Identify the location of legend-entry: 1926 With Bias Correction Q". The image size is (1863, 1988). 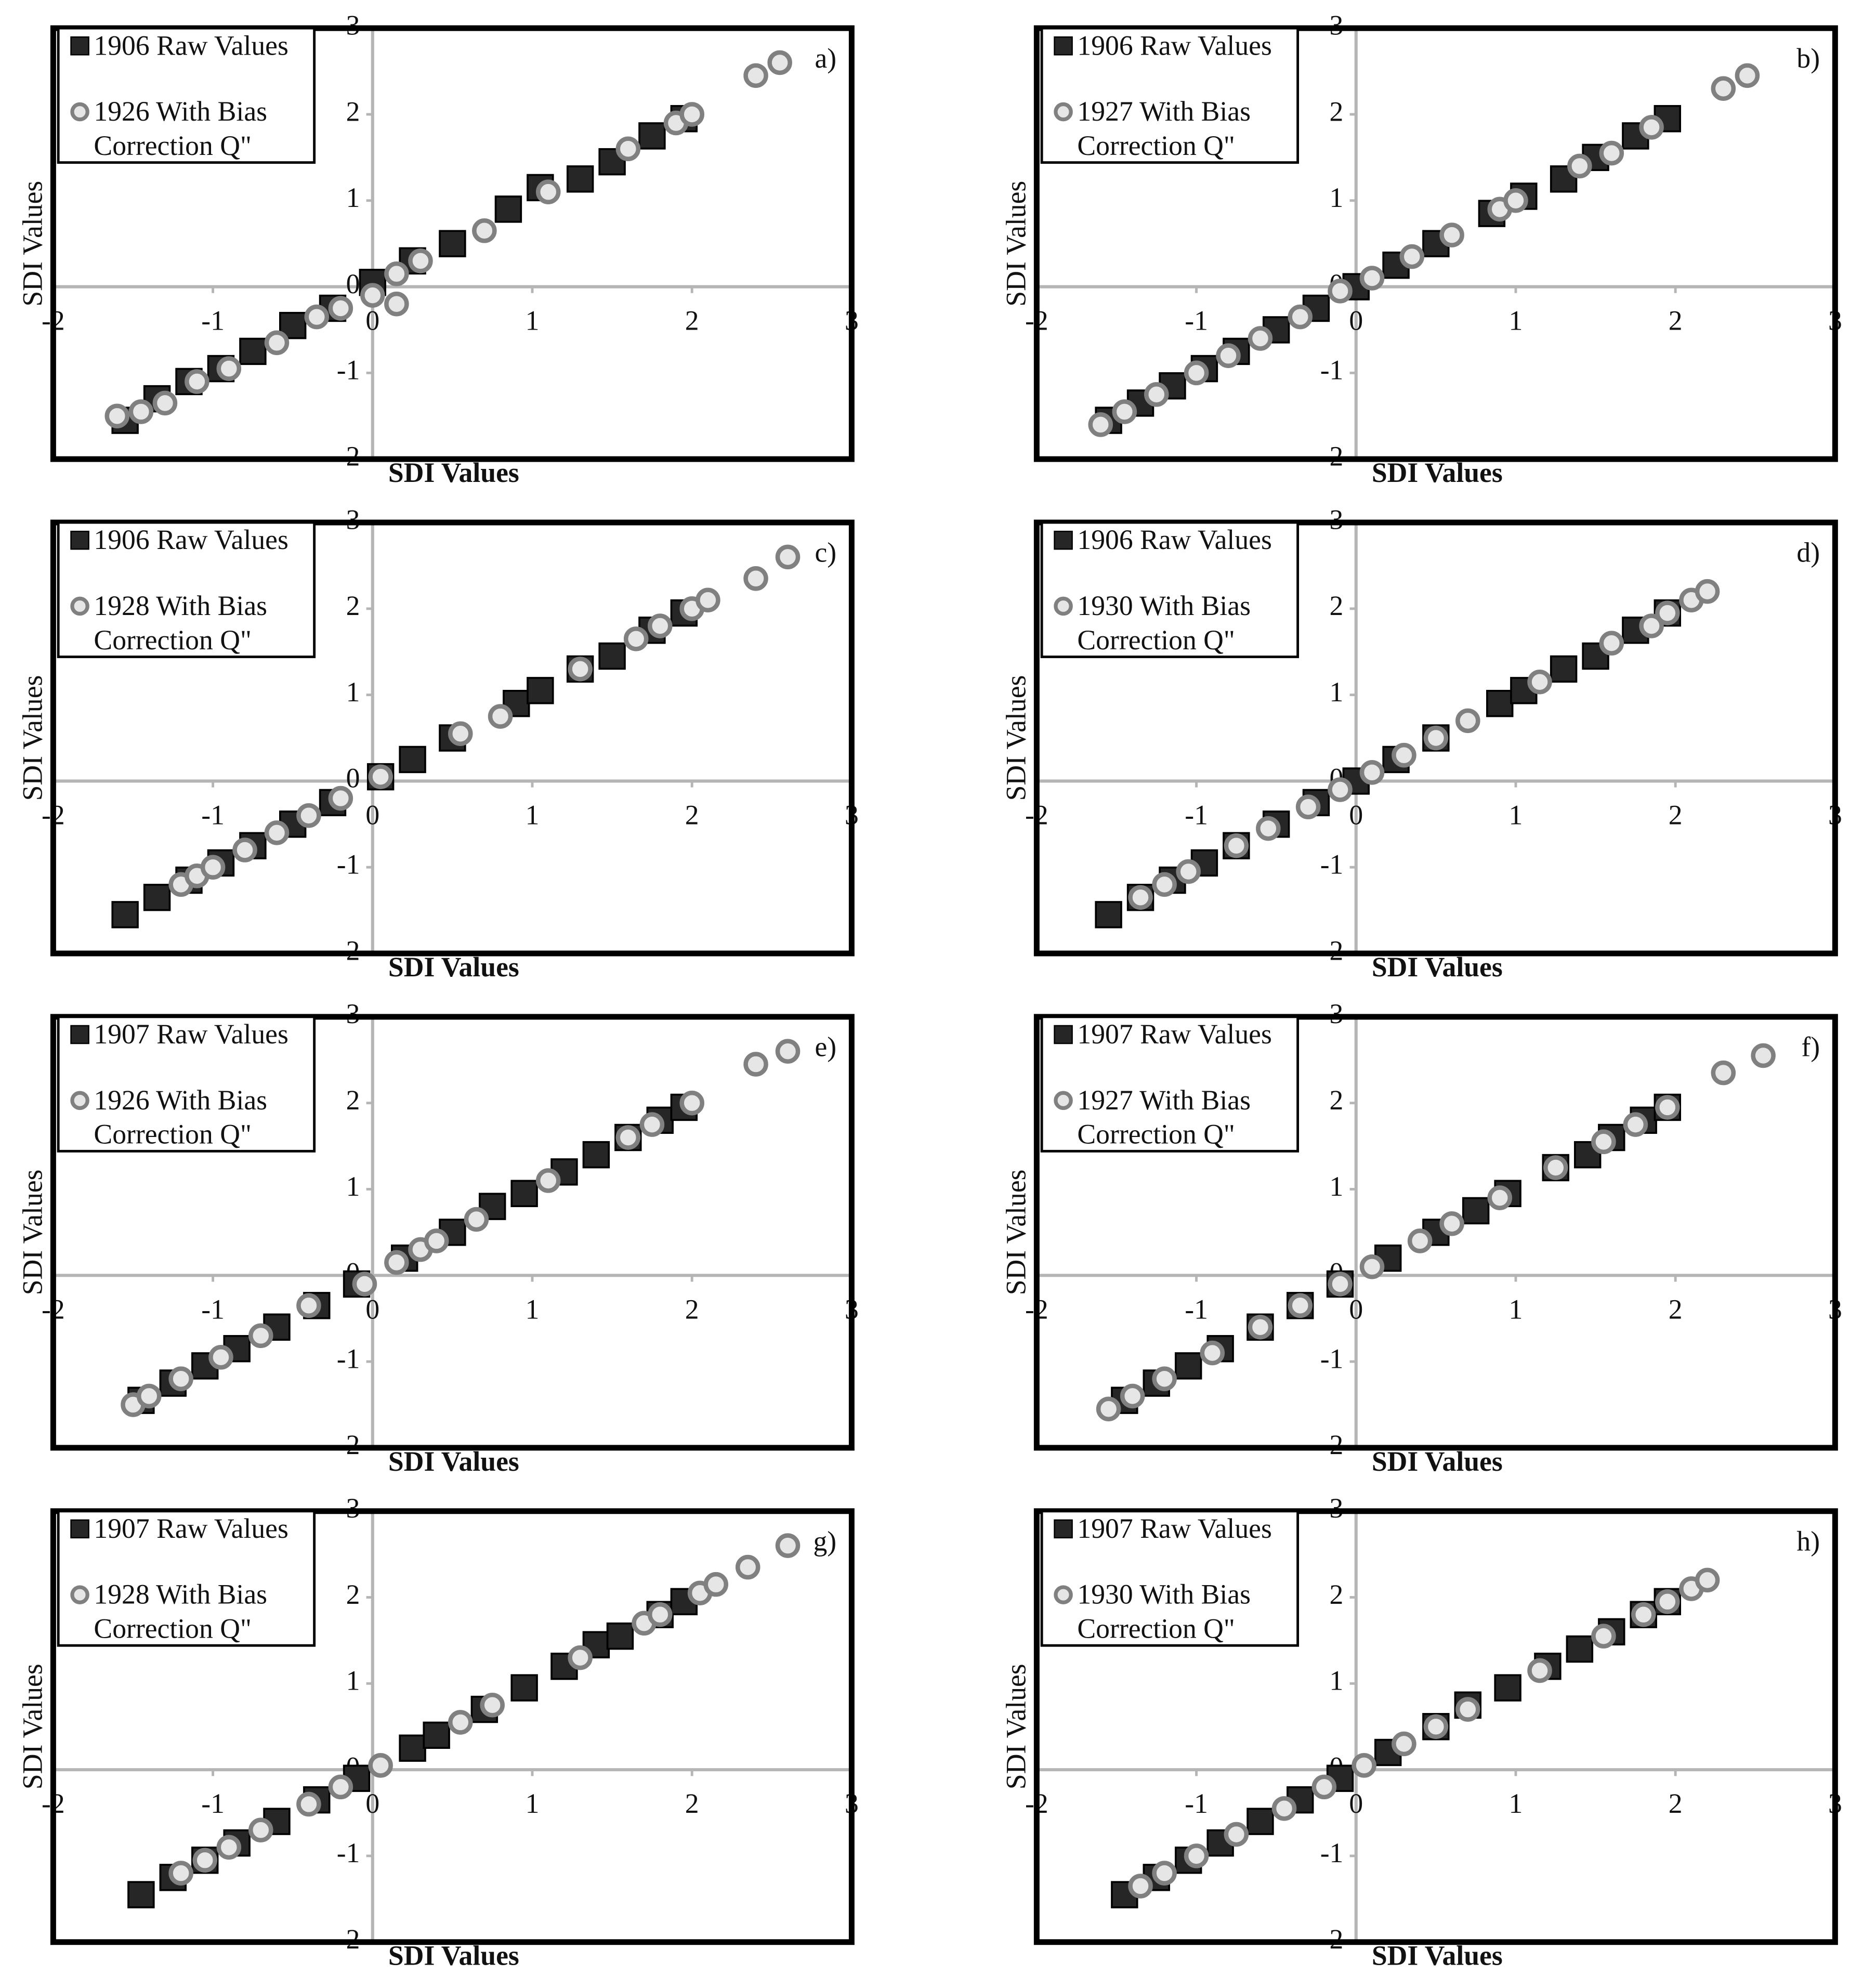
(181, 128).